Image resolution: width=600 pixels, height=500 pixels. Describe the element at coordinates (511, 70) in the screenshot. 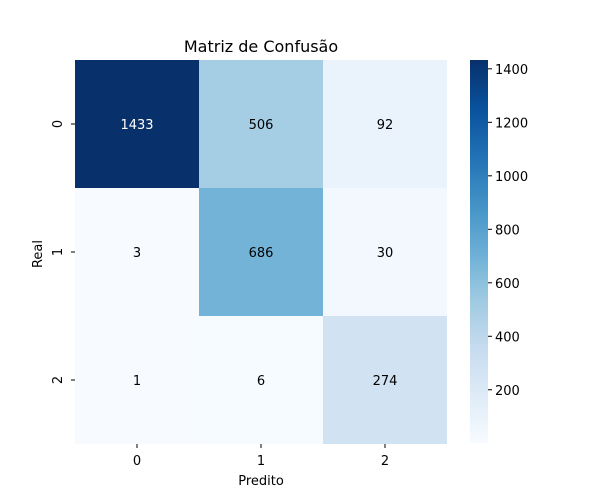

I see `colorbar-tick-label-6: 1400` at that location.